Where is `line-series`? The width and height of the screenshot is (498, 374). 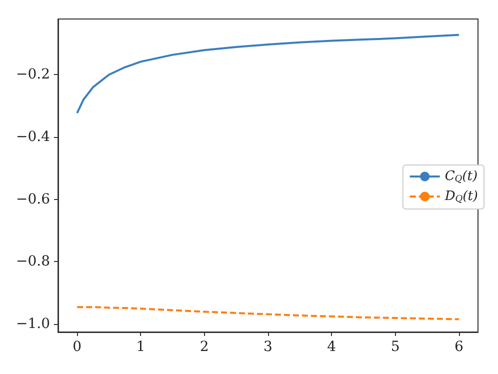 line-series is located at coordinates (268, 313).